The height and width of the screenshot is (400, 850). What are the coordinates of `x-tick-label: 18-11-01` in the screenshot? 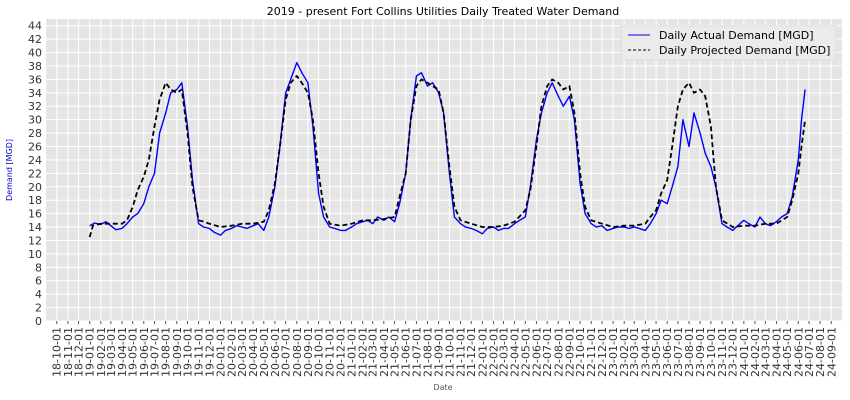 It's located at (68, 352).